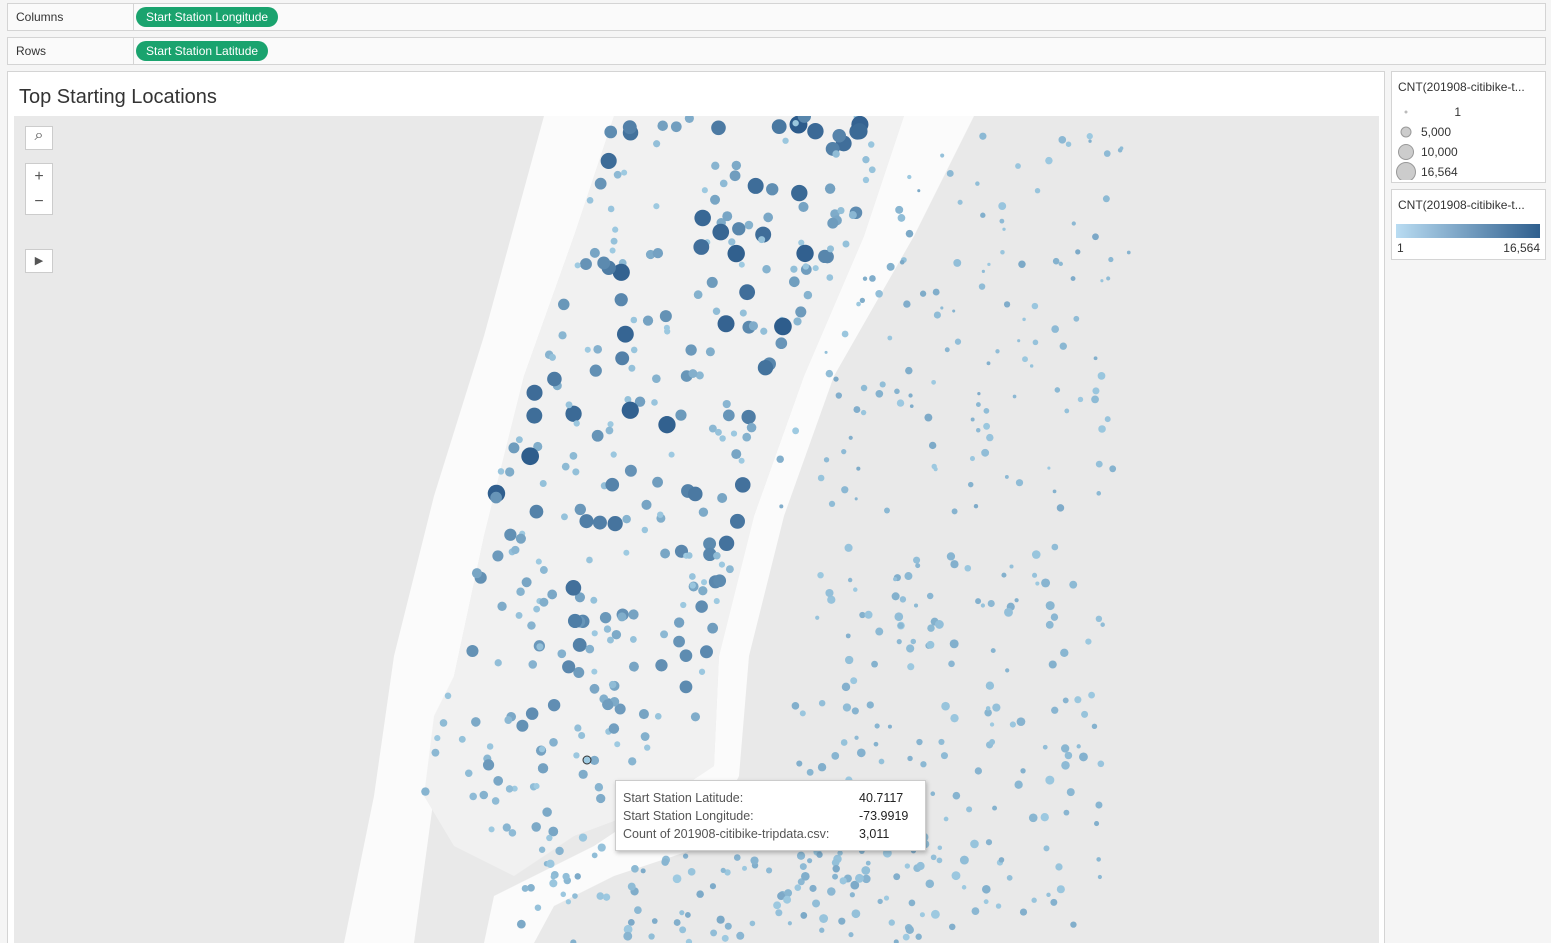 This screenshot has height=943, width=1551. I want to click on selected-mark, so click(587, 760).